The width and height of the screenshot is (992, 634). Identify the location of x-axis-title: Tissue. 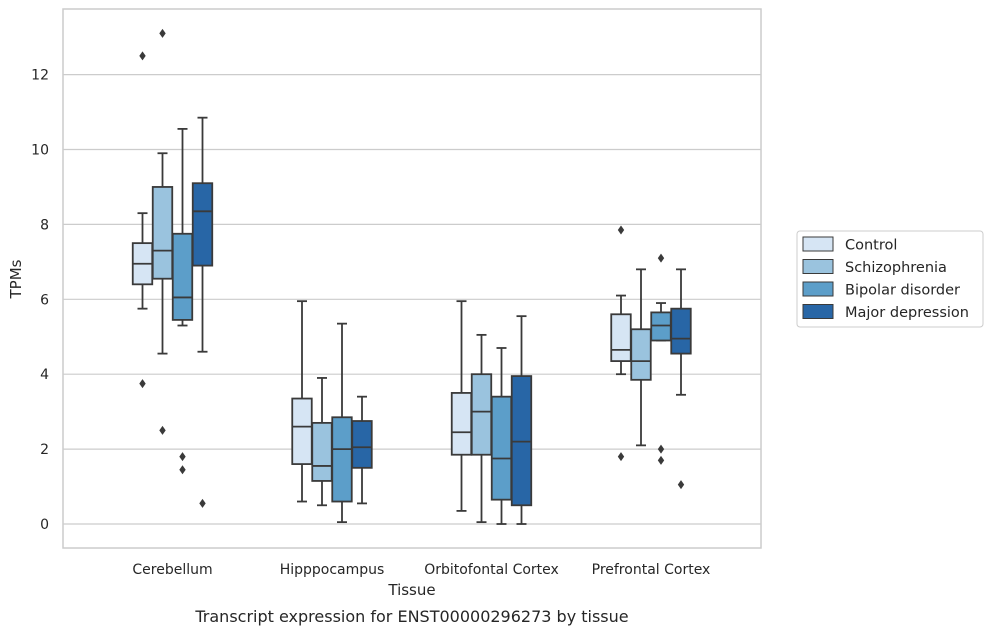
(411, 590).